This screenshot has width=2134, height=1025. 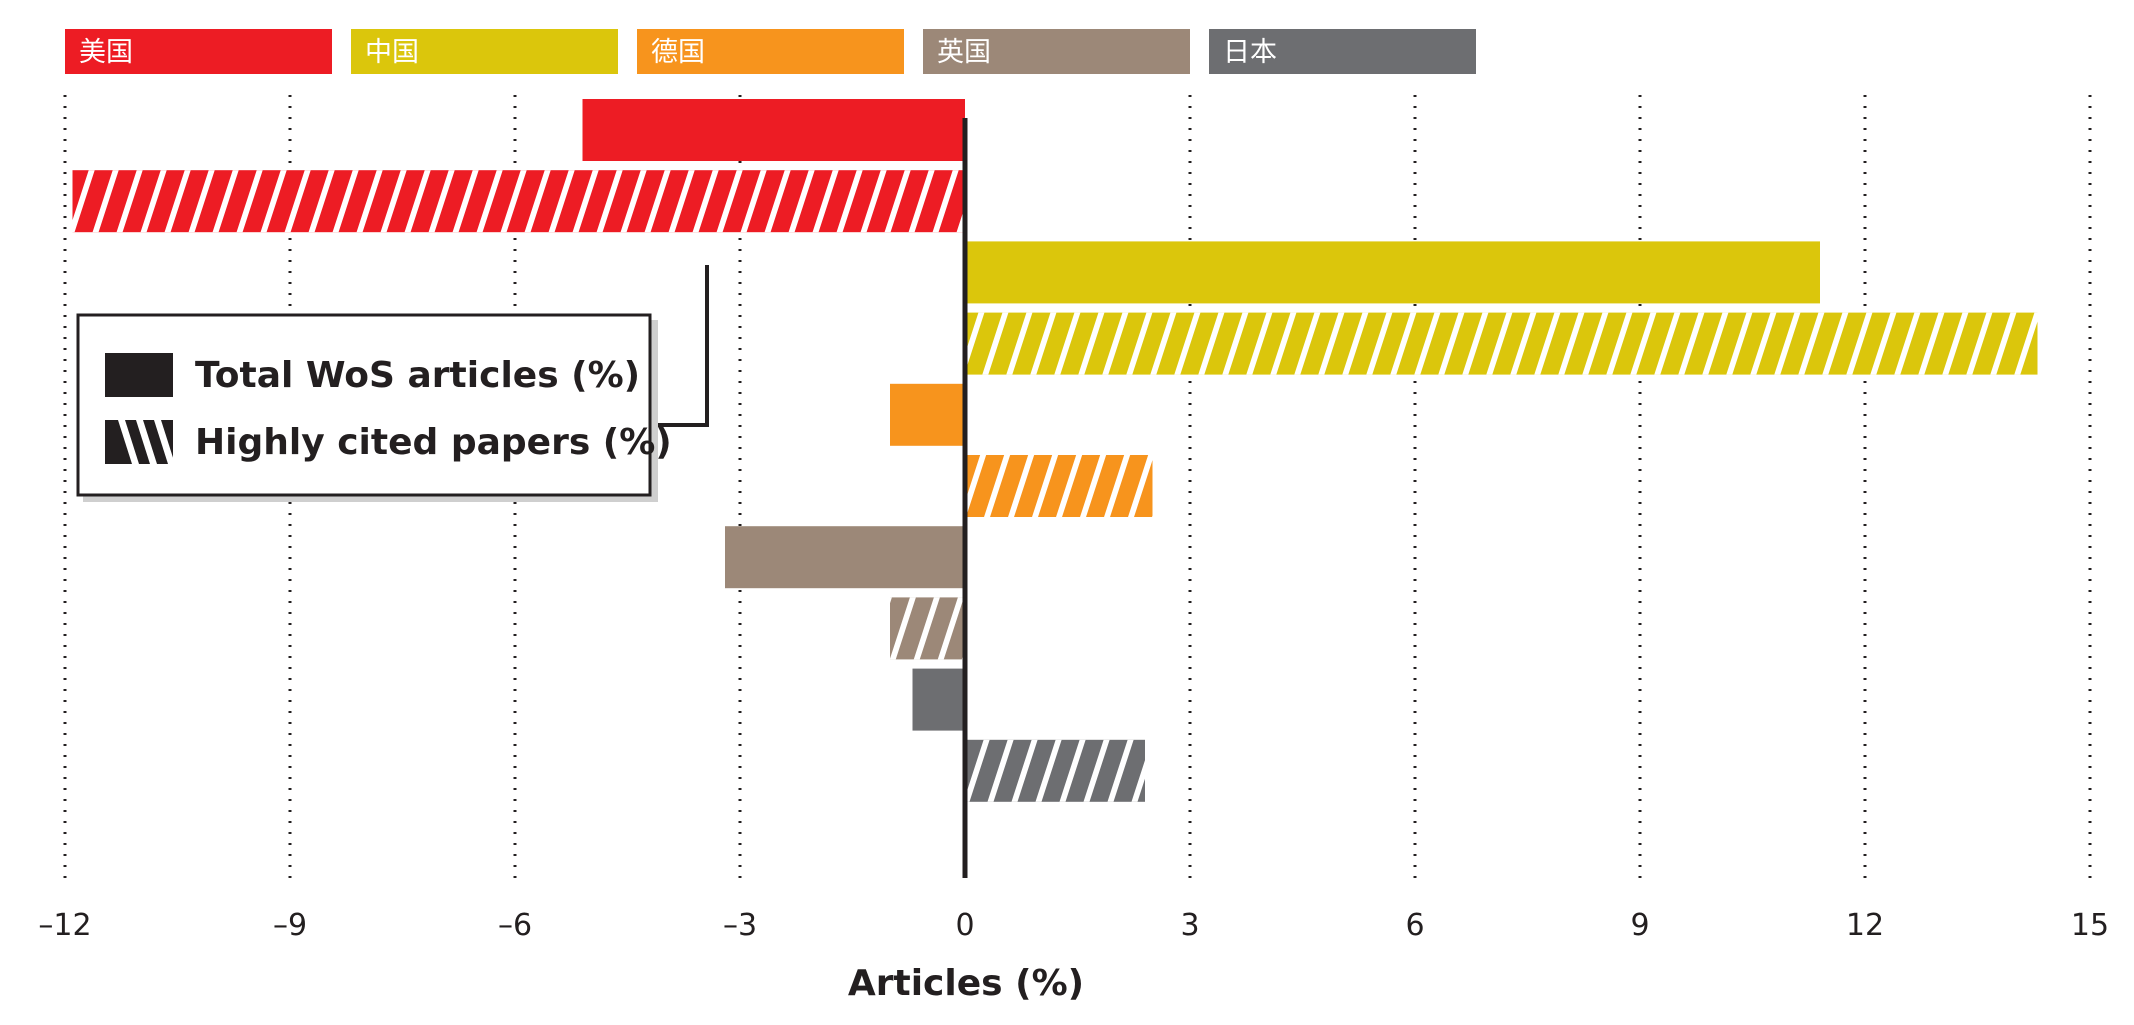 I want to click on x-tick-labels: –12 –9 –6 –3 0 3 6 9 12 15, so click(x=1073, y=925).